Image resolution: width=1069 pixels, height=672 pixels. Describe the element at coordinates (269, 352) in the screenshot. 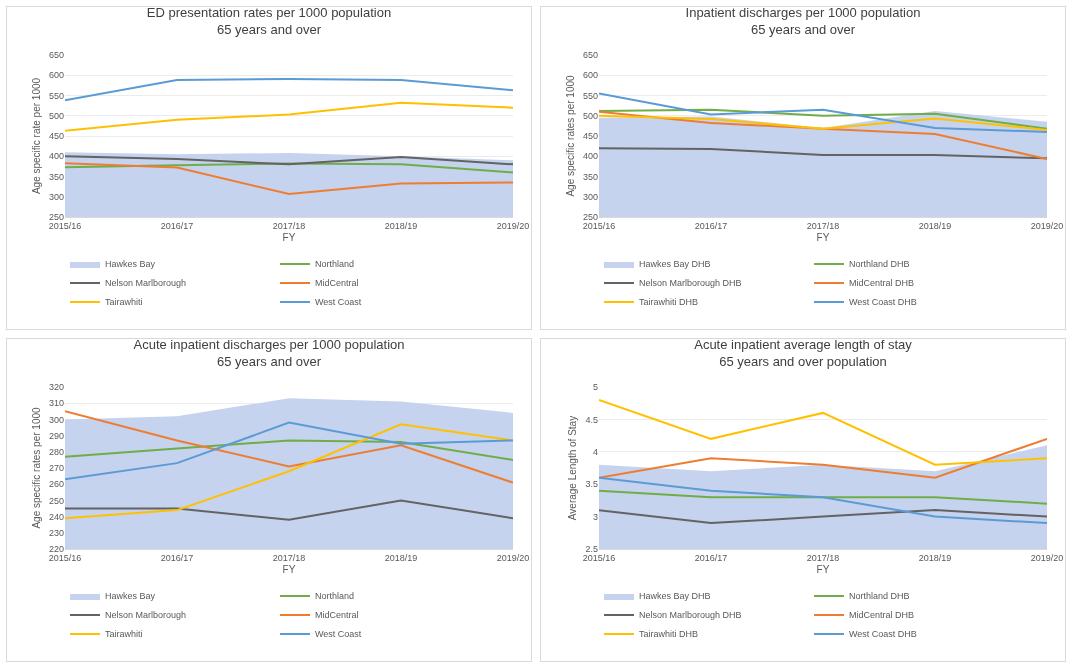

I see `chart-title: Acute inpatient discharges per 1000 population 65 years and over` at that location.